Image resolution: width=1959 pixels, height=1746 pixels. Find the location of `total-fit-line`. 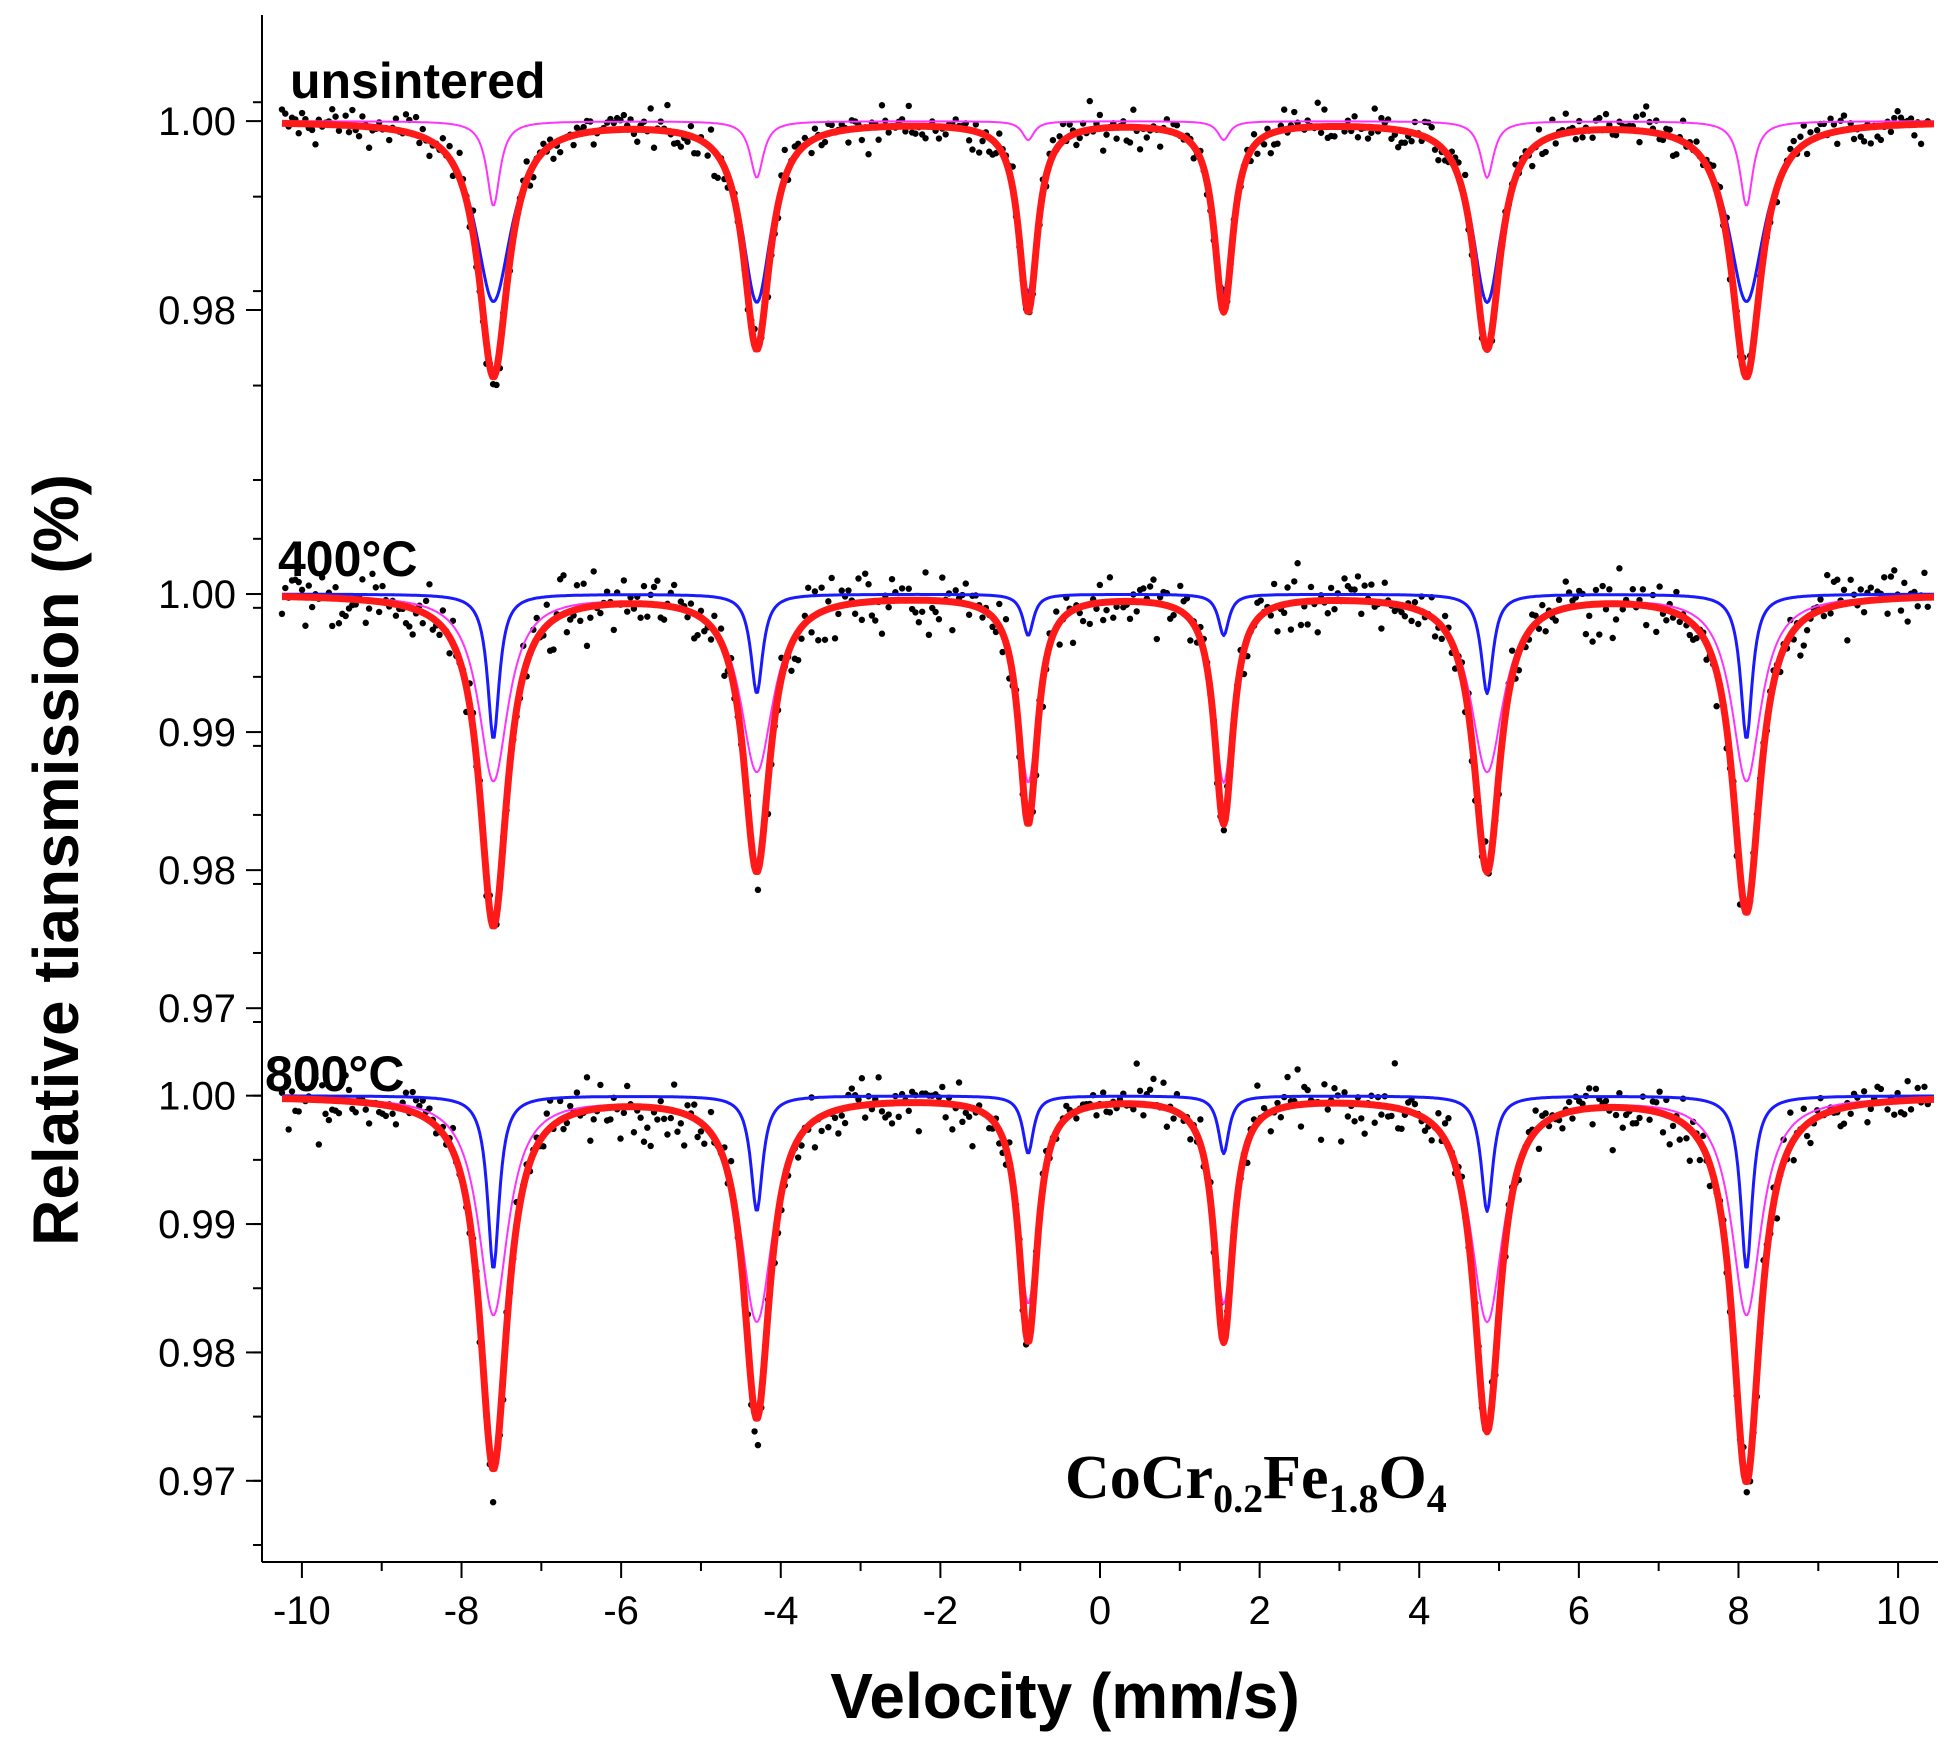

total-fit-line is located at coordinates (1108, 250).